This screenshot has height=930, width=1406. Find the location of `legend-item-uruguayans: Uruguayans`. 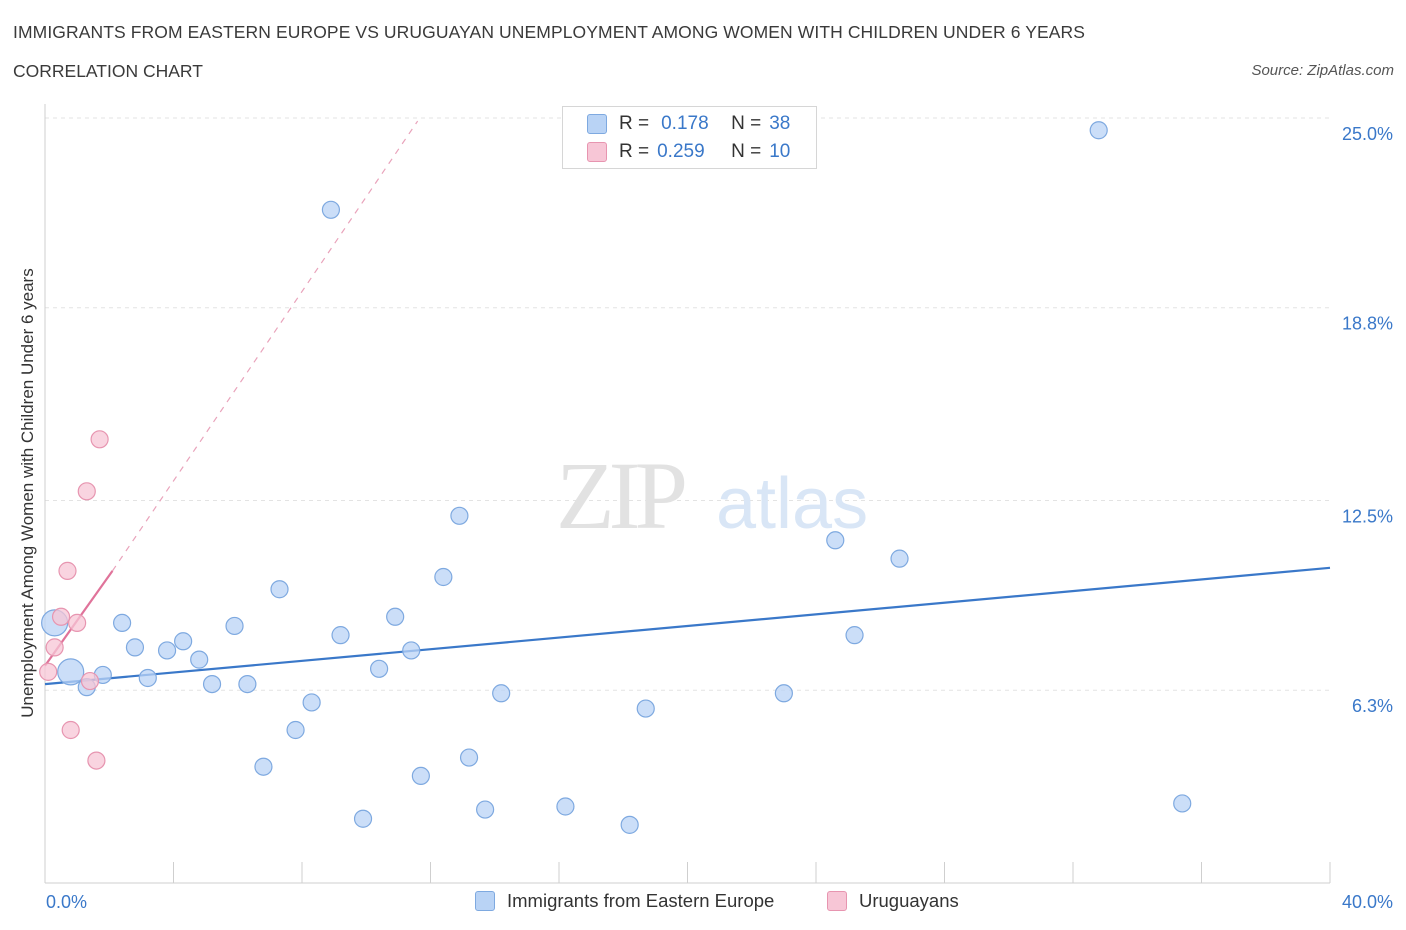

legend-item-uruguayans: Uruguayans is located at coordinates (893, 901).